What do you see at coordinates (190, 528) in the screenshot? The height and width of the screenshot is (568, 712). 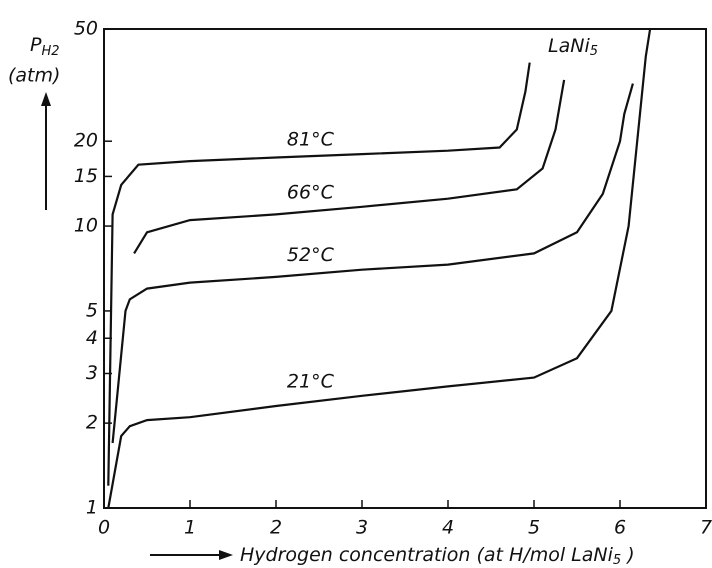 I see `x-tick-label: 1` at bounding box center [190, 528].